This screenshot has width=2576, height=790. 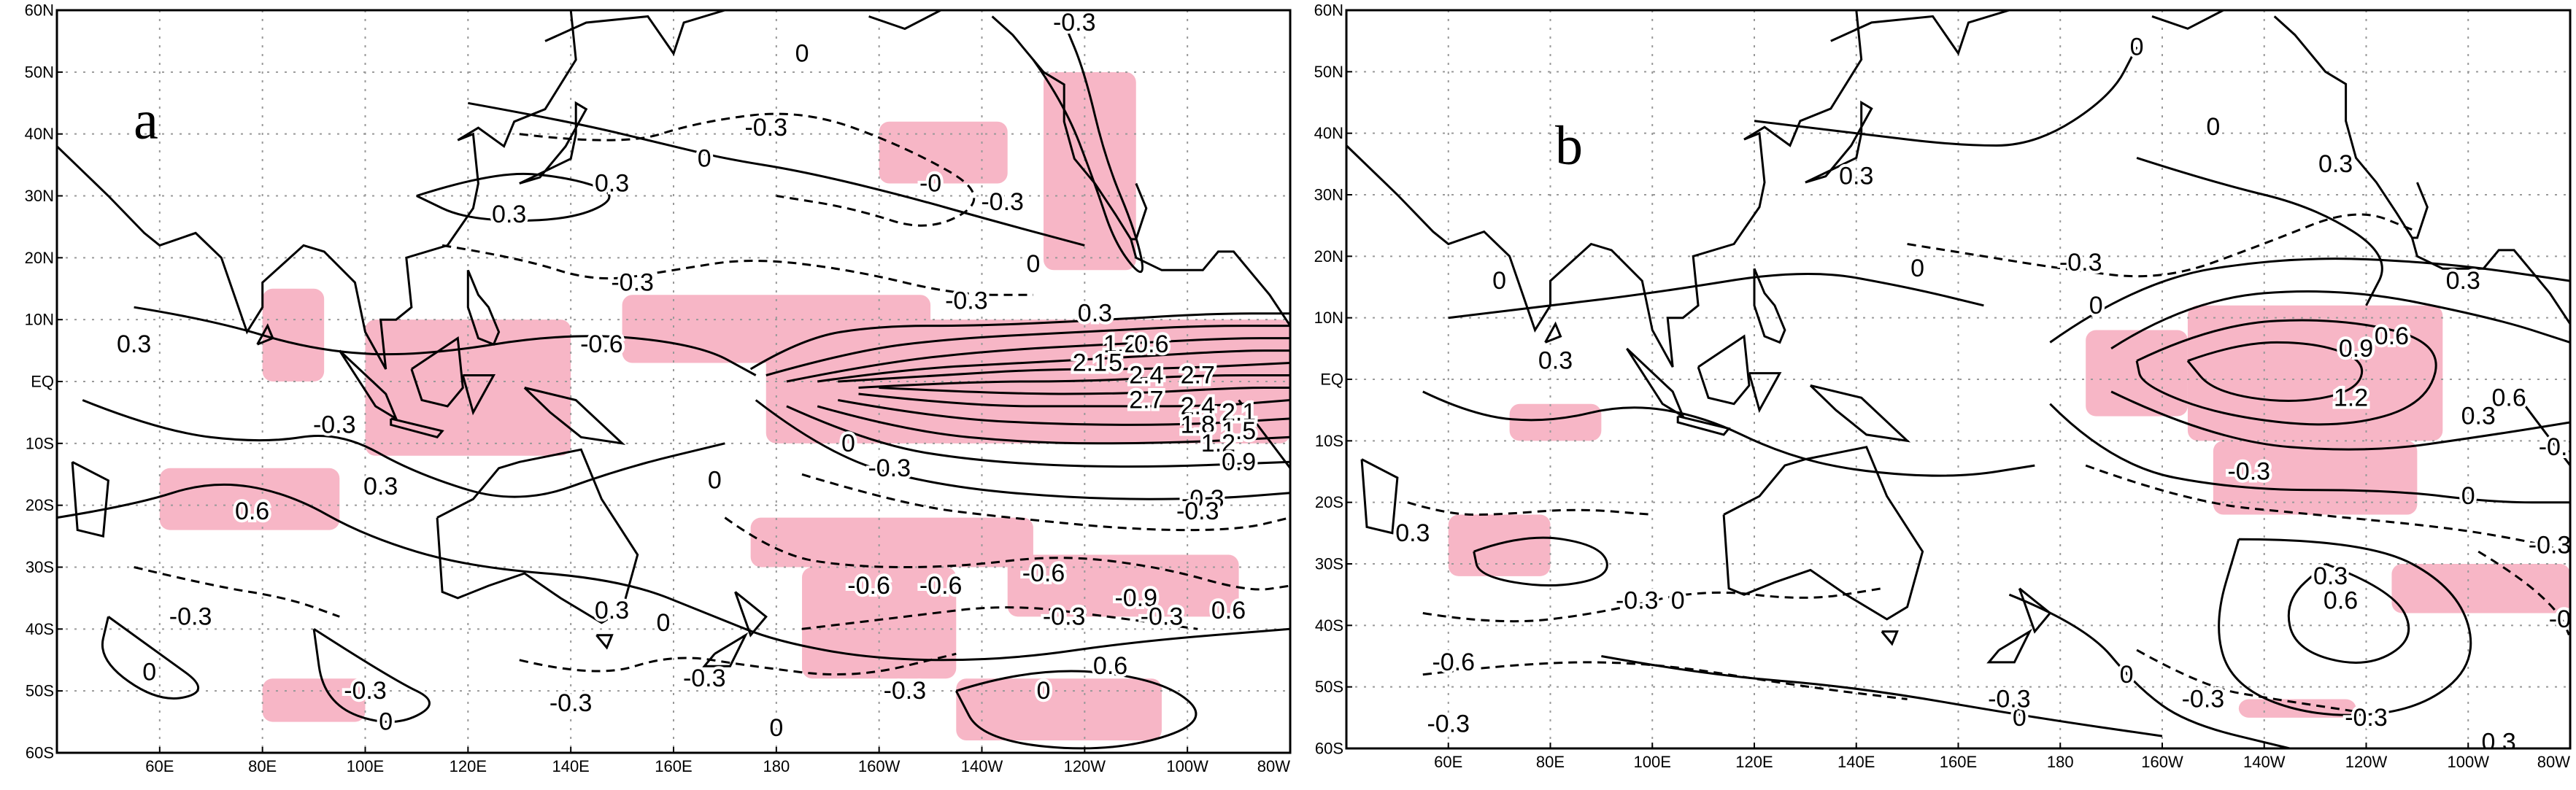 I want to click on lon-tick-label: 60E, so click(x=159, y=766).